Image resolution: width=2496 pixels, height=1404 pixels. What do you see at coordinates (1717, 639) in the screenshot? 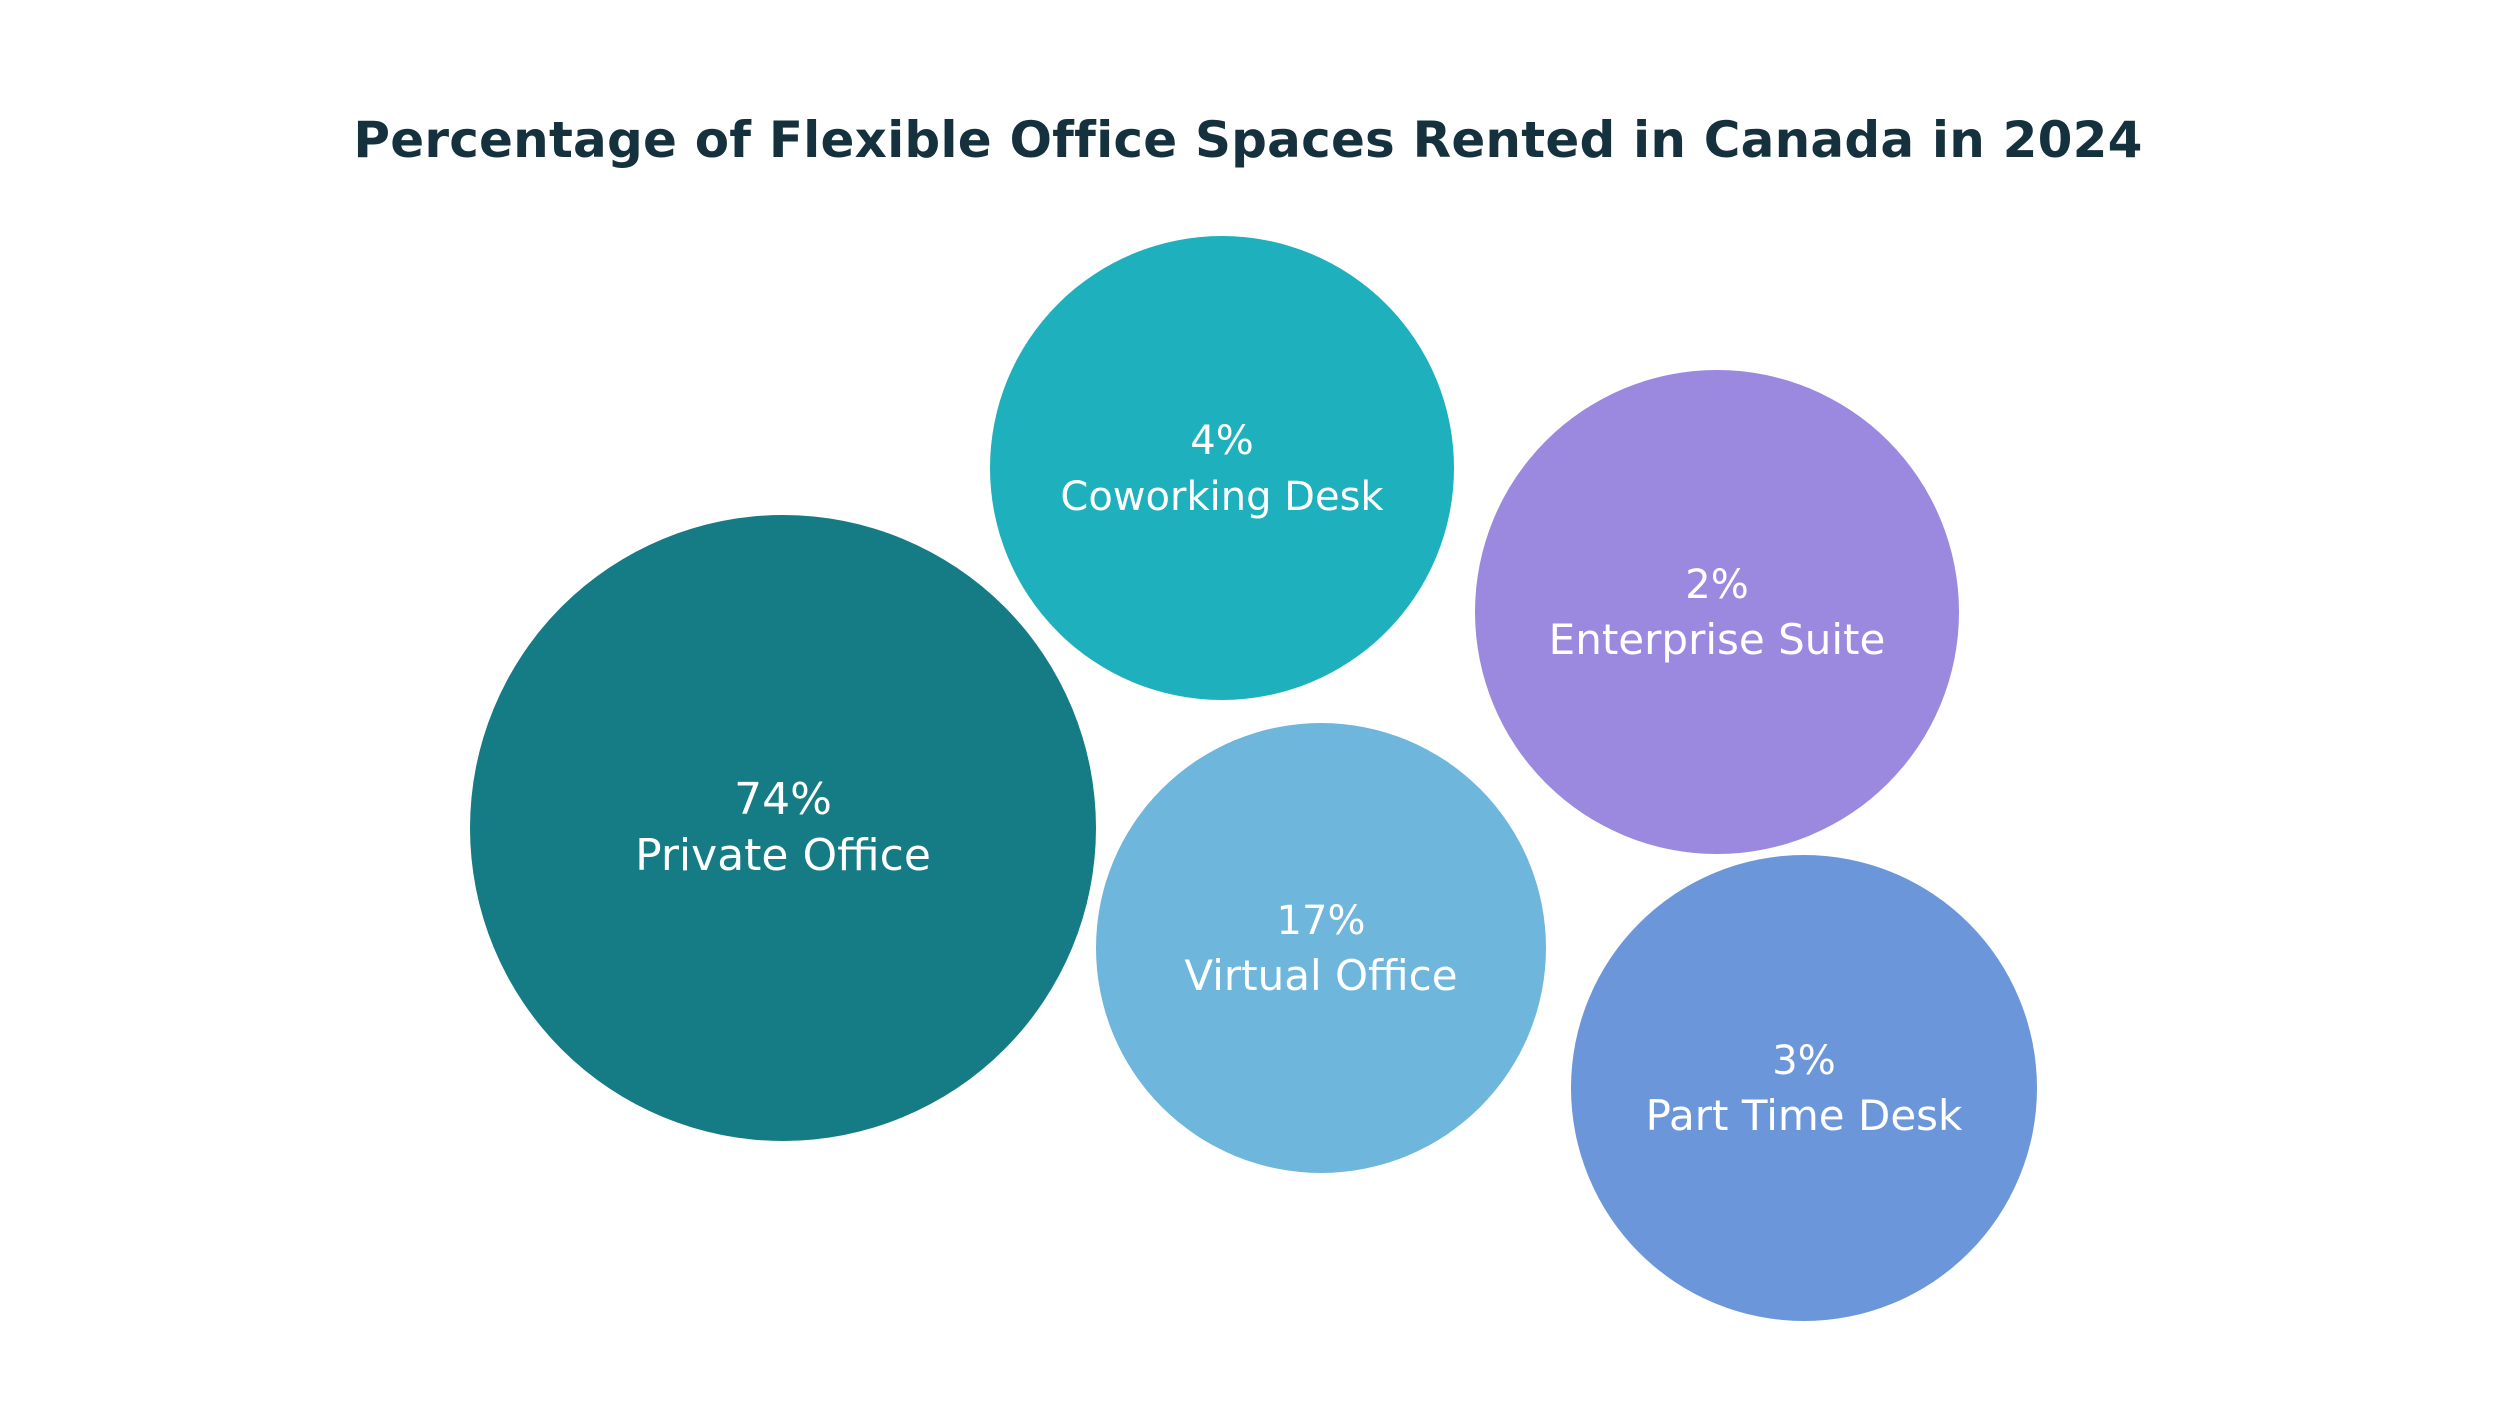
I see `bubble-category-label: Enterprise Suite` at bounding box center [1717, 639].